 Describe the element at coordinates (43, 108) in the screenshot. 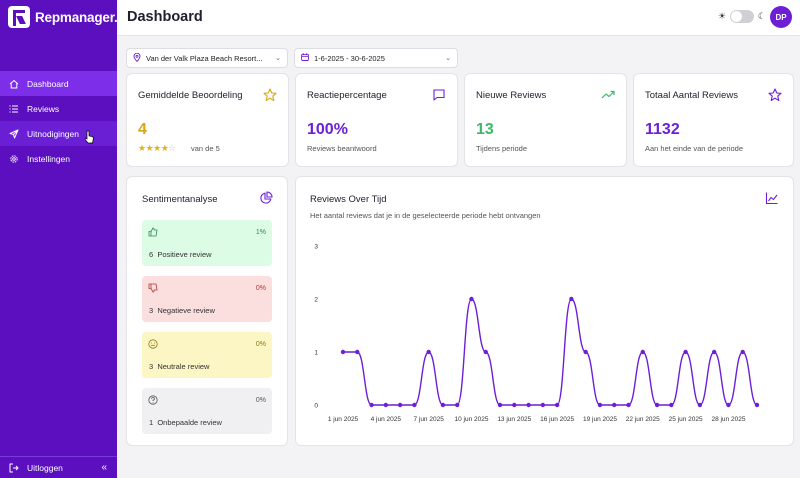

I see `sidebar-item-label: Reviews` at that location.